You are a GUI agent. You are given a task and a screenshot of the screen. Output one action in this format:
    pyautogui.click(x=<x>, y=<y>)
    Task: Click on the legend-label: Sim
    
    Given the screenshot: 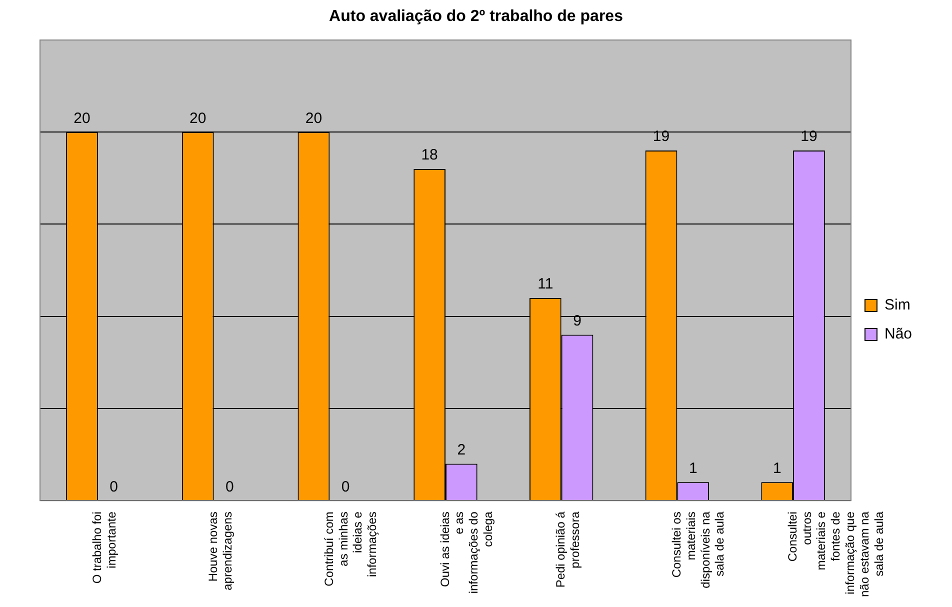 What is the action you would take?
    pyautogui.click(x=897, y=305)
    